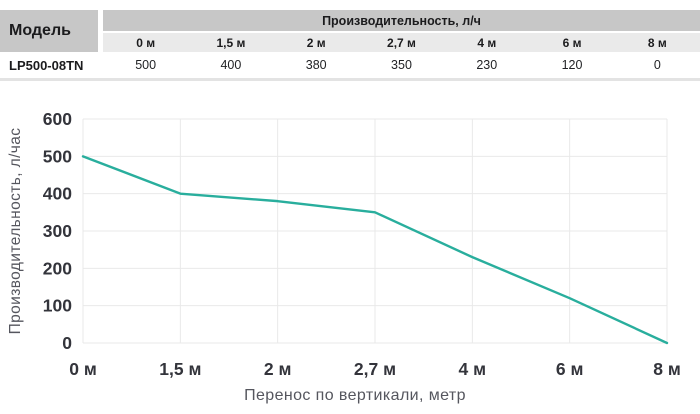 The width and height of the screenshot is (700, 414). What do you see at coordinates (473, 369) in the screenshot?
I see `x-tick-label: 4 м` at bounding box center [473, 369].